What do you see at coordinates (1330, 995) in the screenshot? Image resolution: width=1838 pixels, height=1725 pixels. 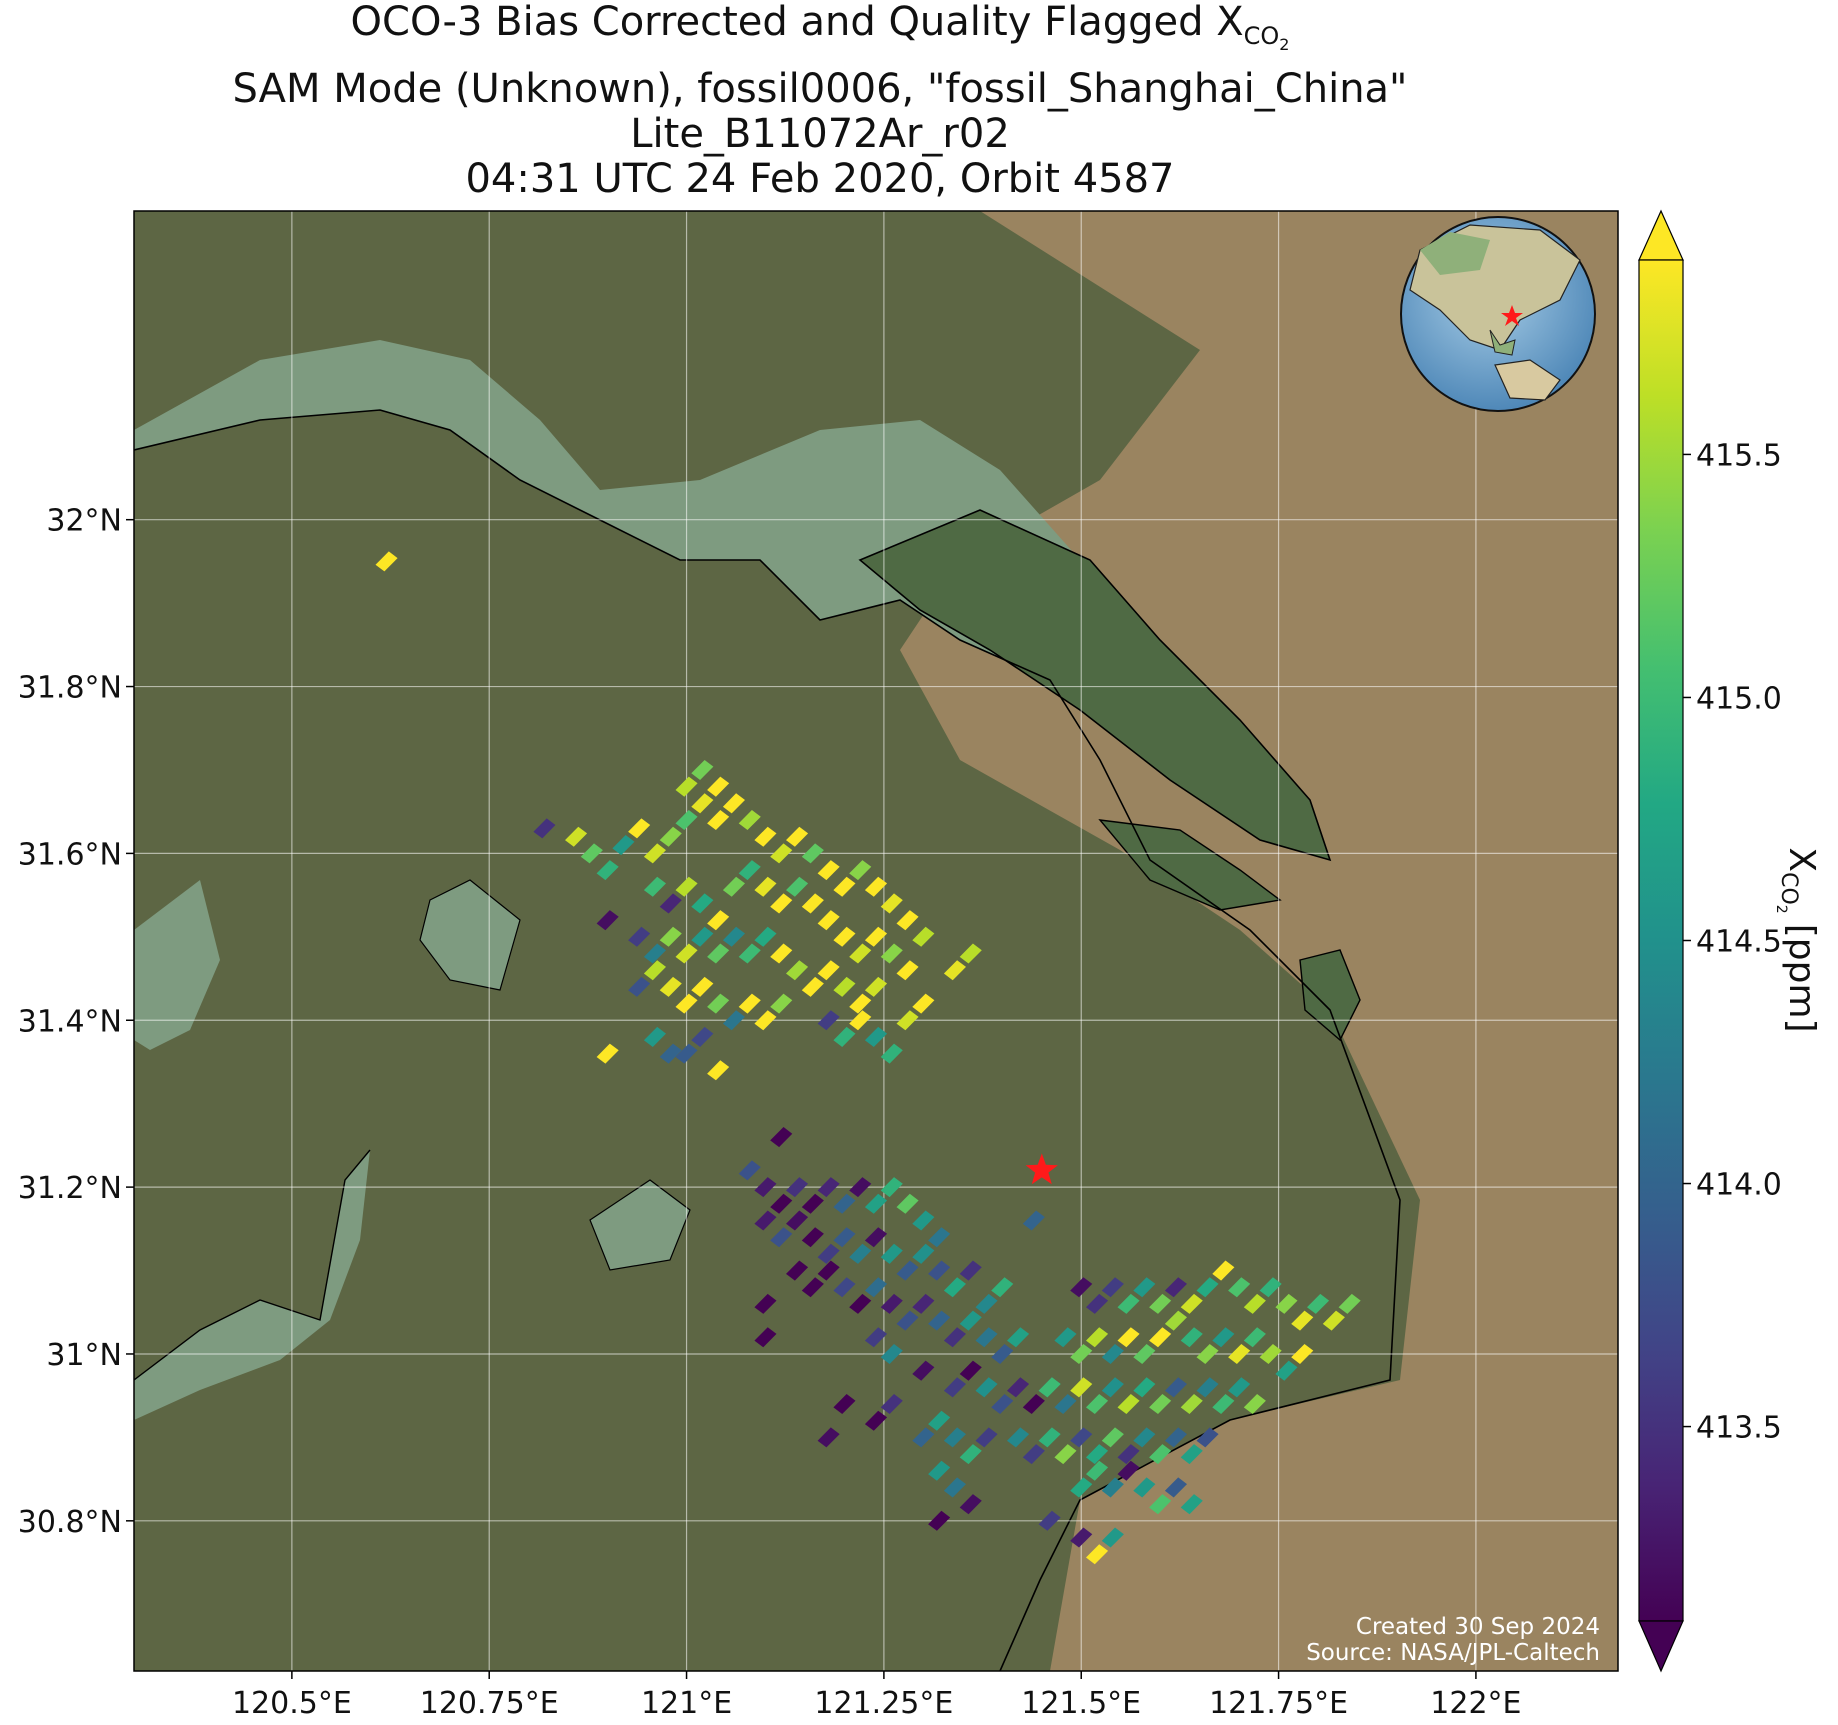 I see `hengsha-island` at bounding box center [1330, 995].